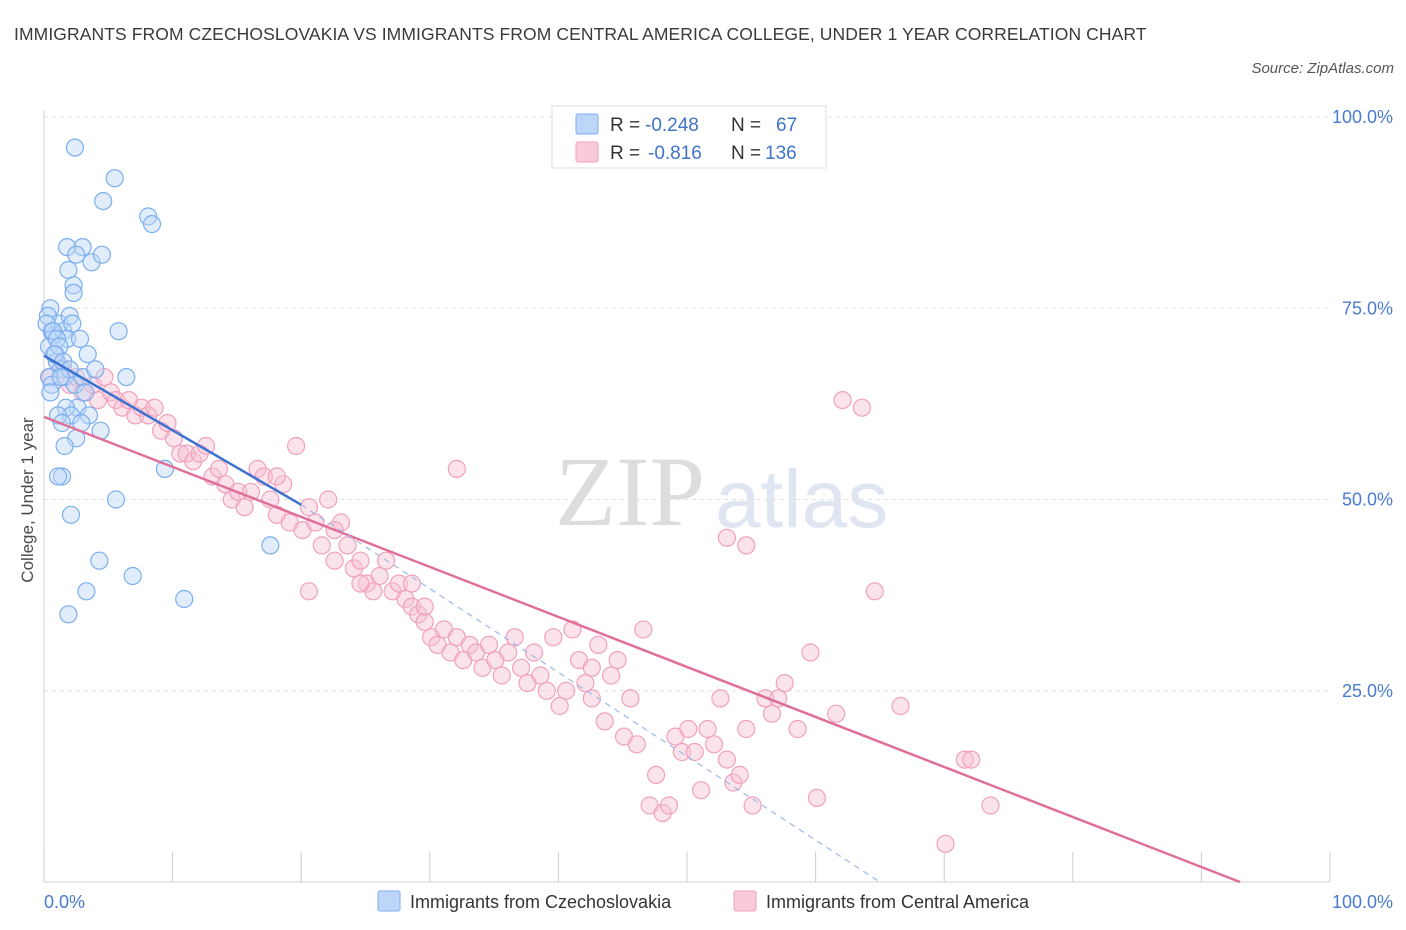  I want to click on stats-legend: R = -0.248 N = 67 R = -0.816 N = 136, so click(689, 137).